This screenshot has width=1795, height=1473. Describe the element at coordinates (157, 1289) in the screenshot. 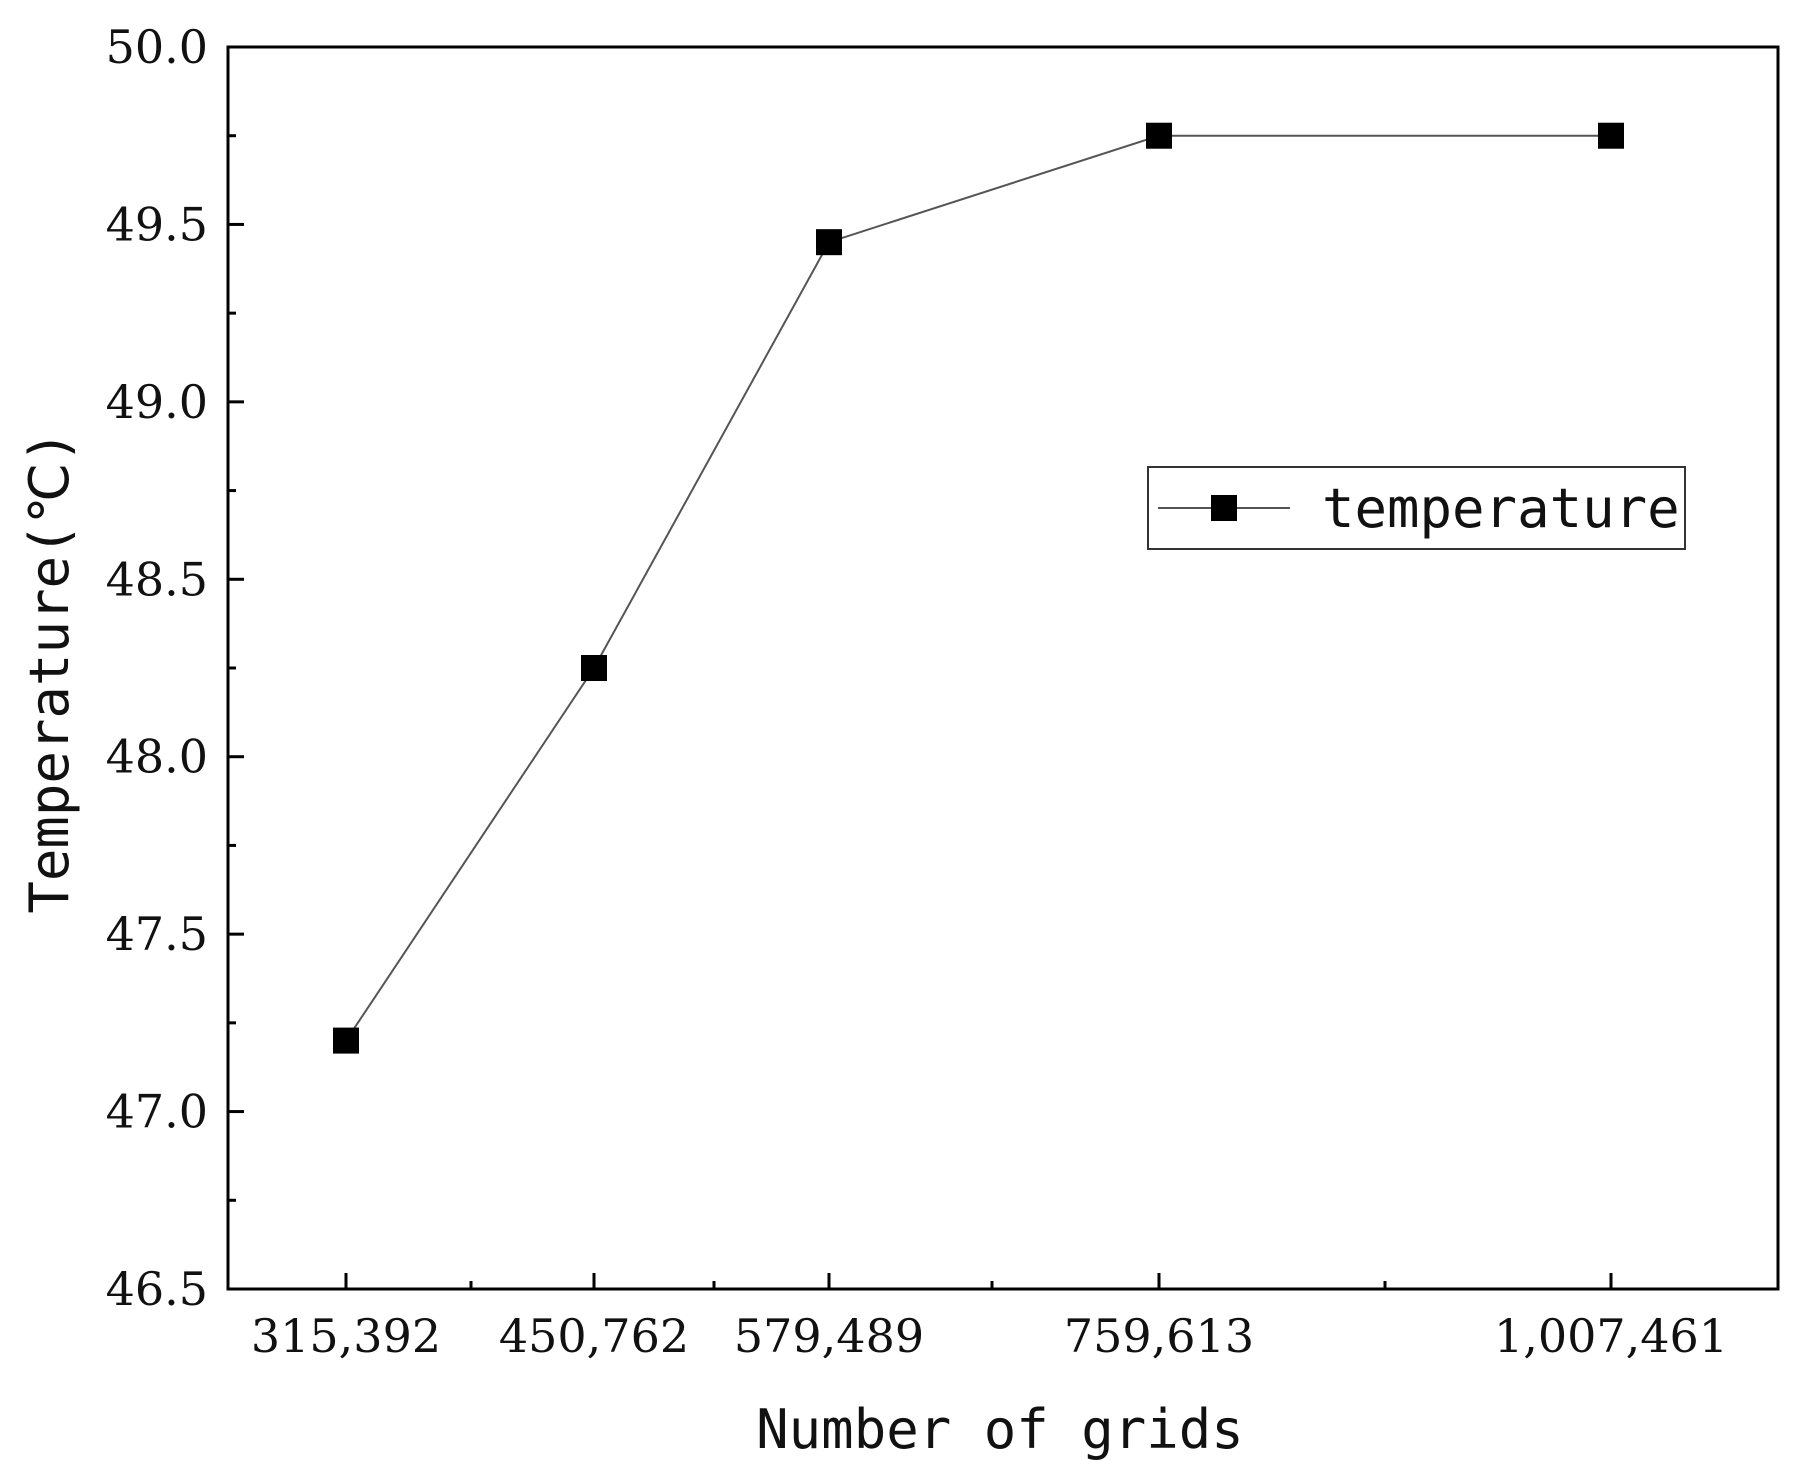

I see `y-tick-label: 46.5` at that location.